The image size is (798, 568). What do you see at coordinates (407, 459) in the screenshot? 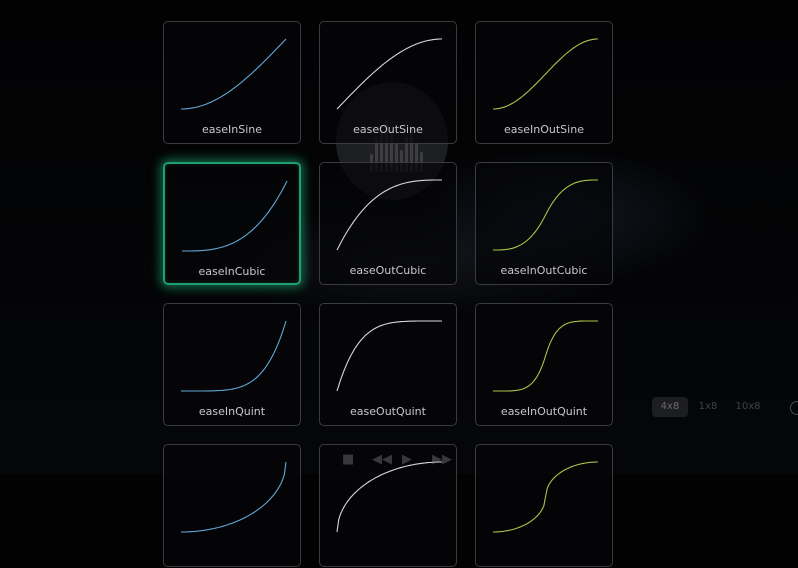
I see `play-icon: ▶` at bounding box center [407, 459].